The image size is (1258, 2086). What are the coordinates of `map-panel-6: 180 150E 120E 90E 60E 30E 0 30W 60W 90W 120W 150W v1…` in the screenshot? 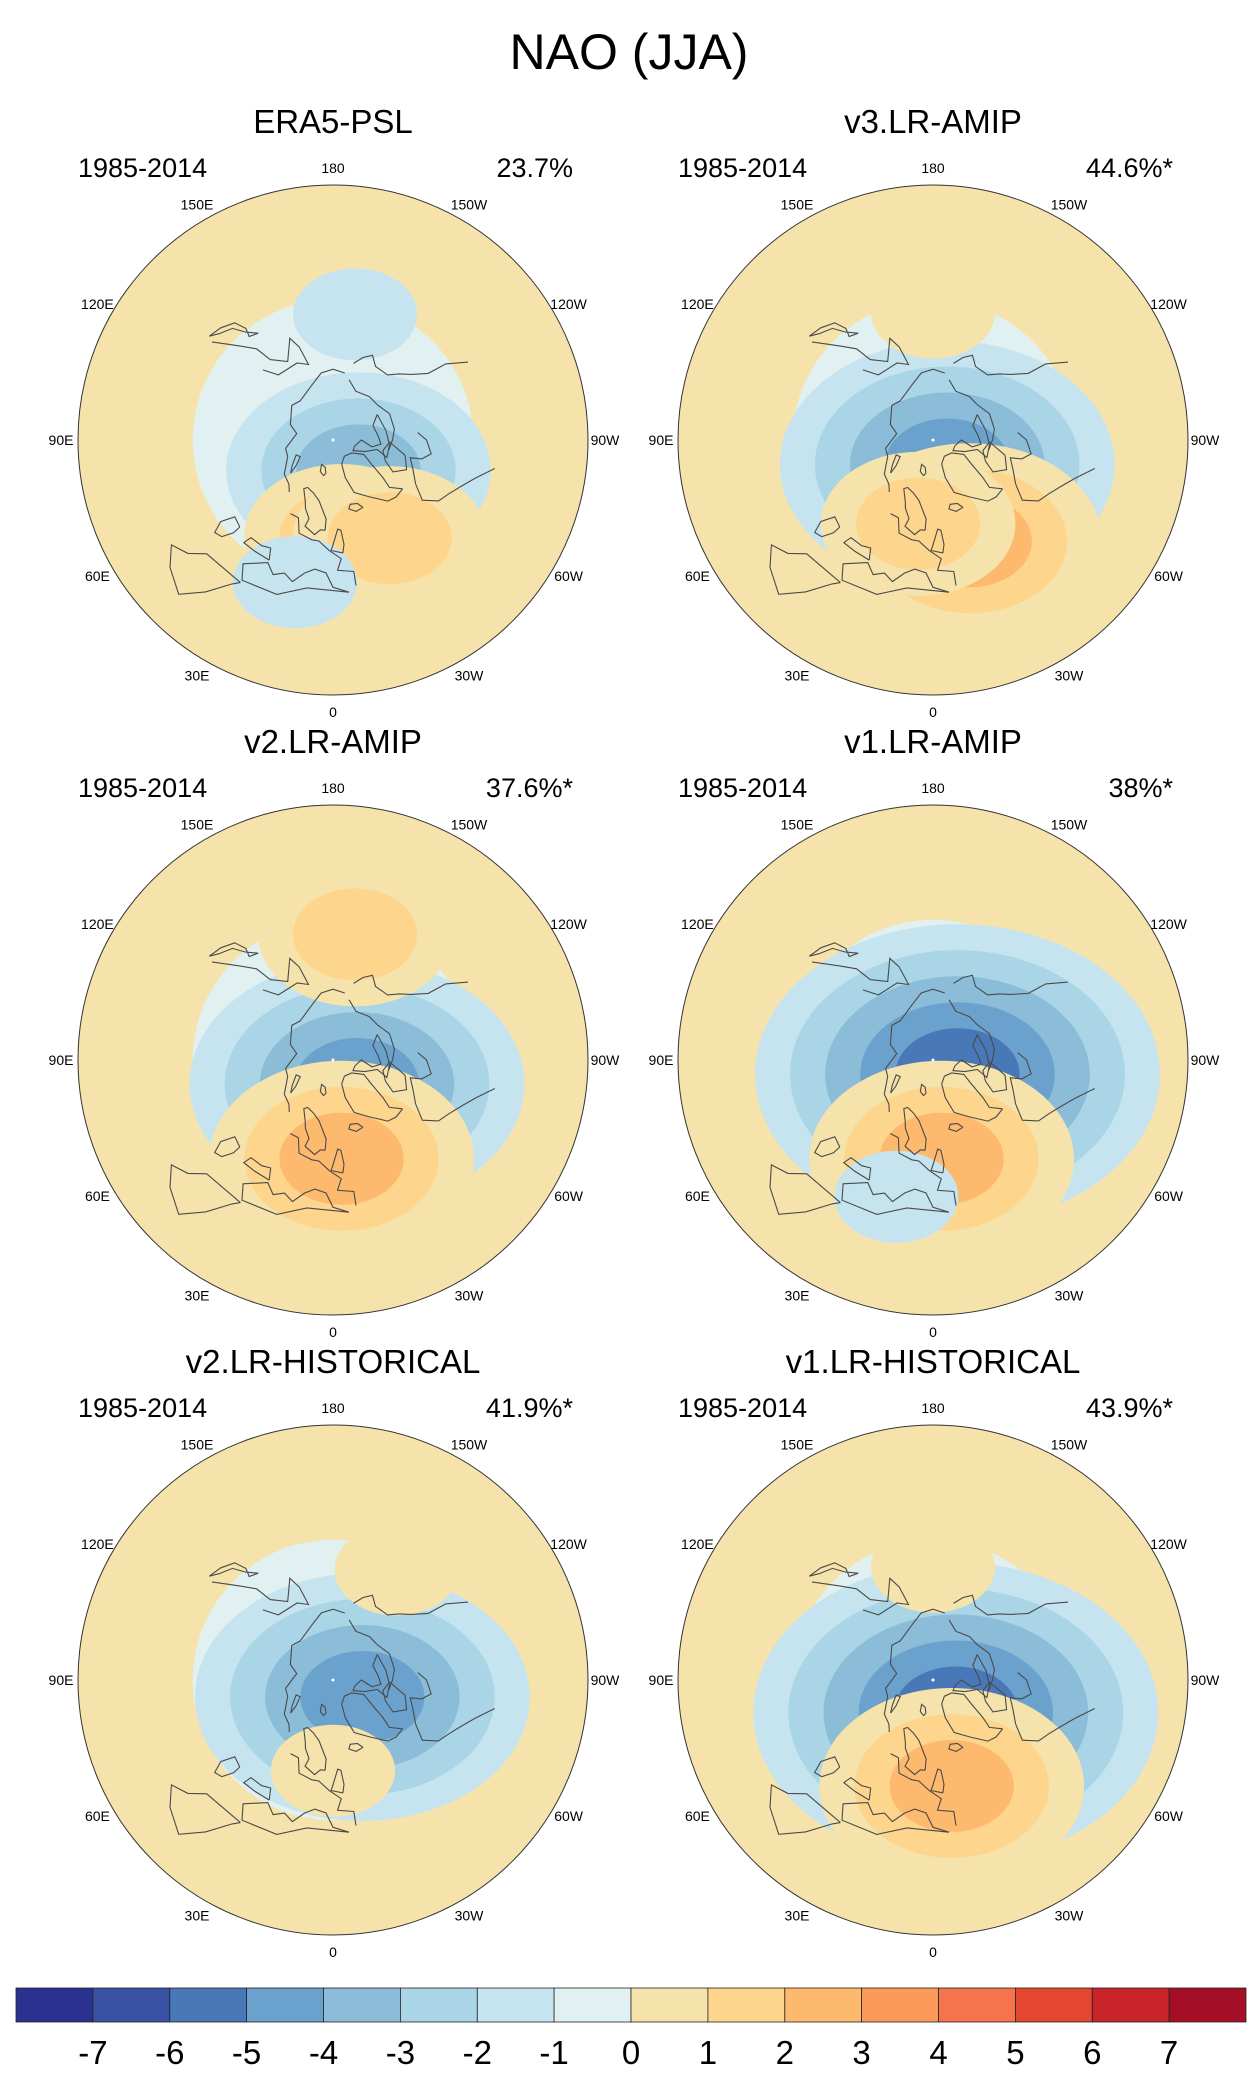 It's located at (935, 1651).